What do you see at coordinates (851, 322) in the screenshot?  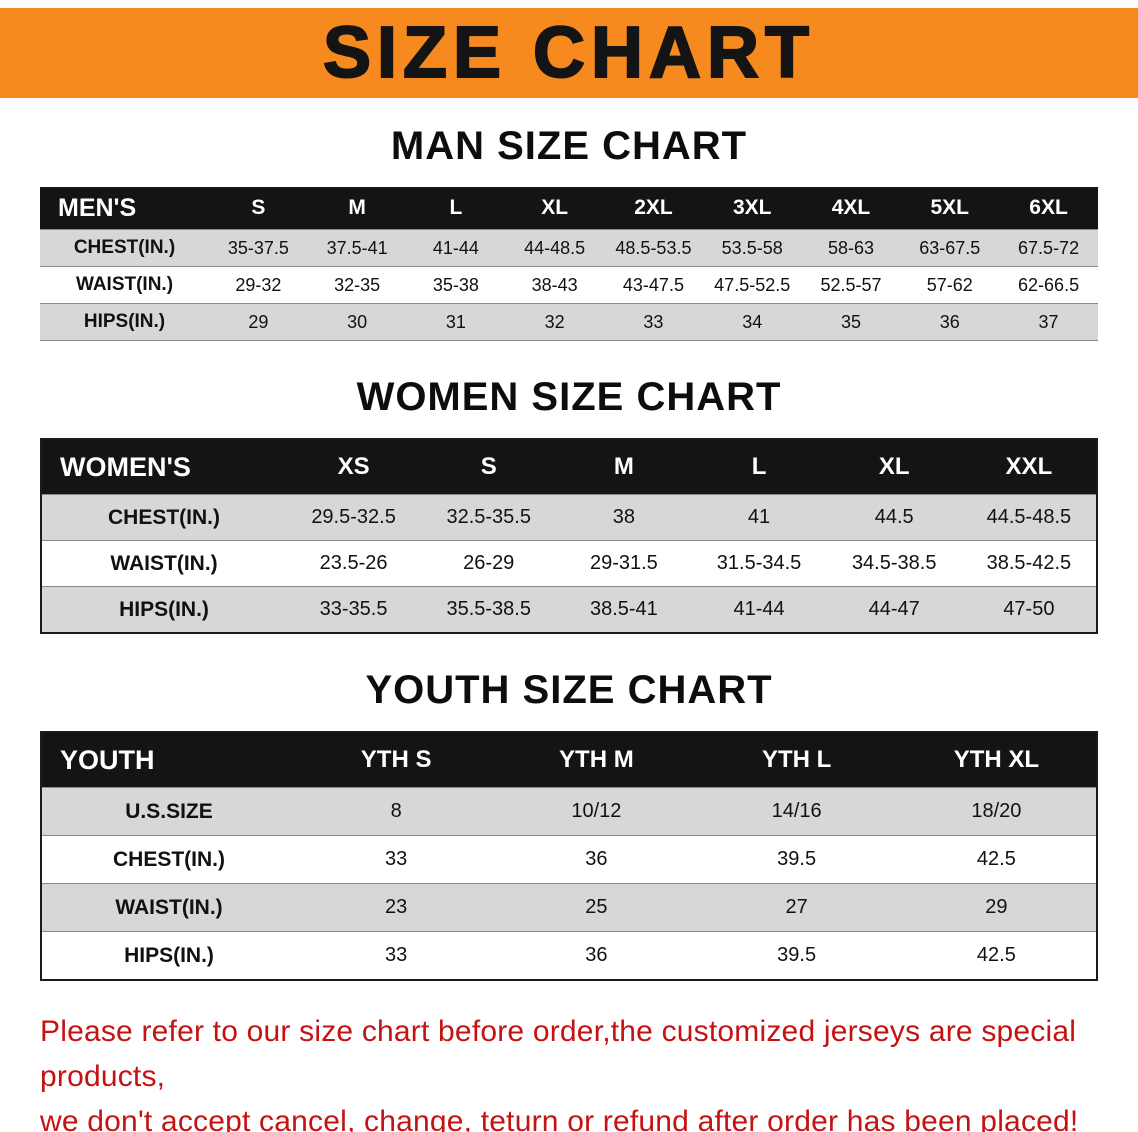 I see `cell: 35` at bounding box center [851, 322].